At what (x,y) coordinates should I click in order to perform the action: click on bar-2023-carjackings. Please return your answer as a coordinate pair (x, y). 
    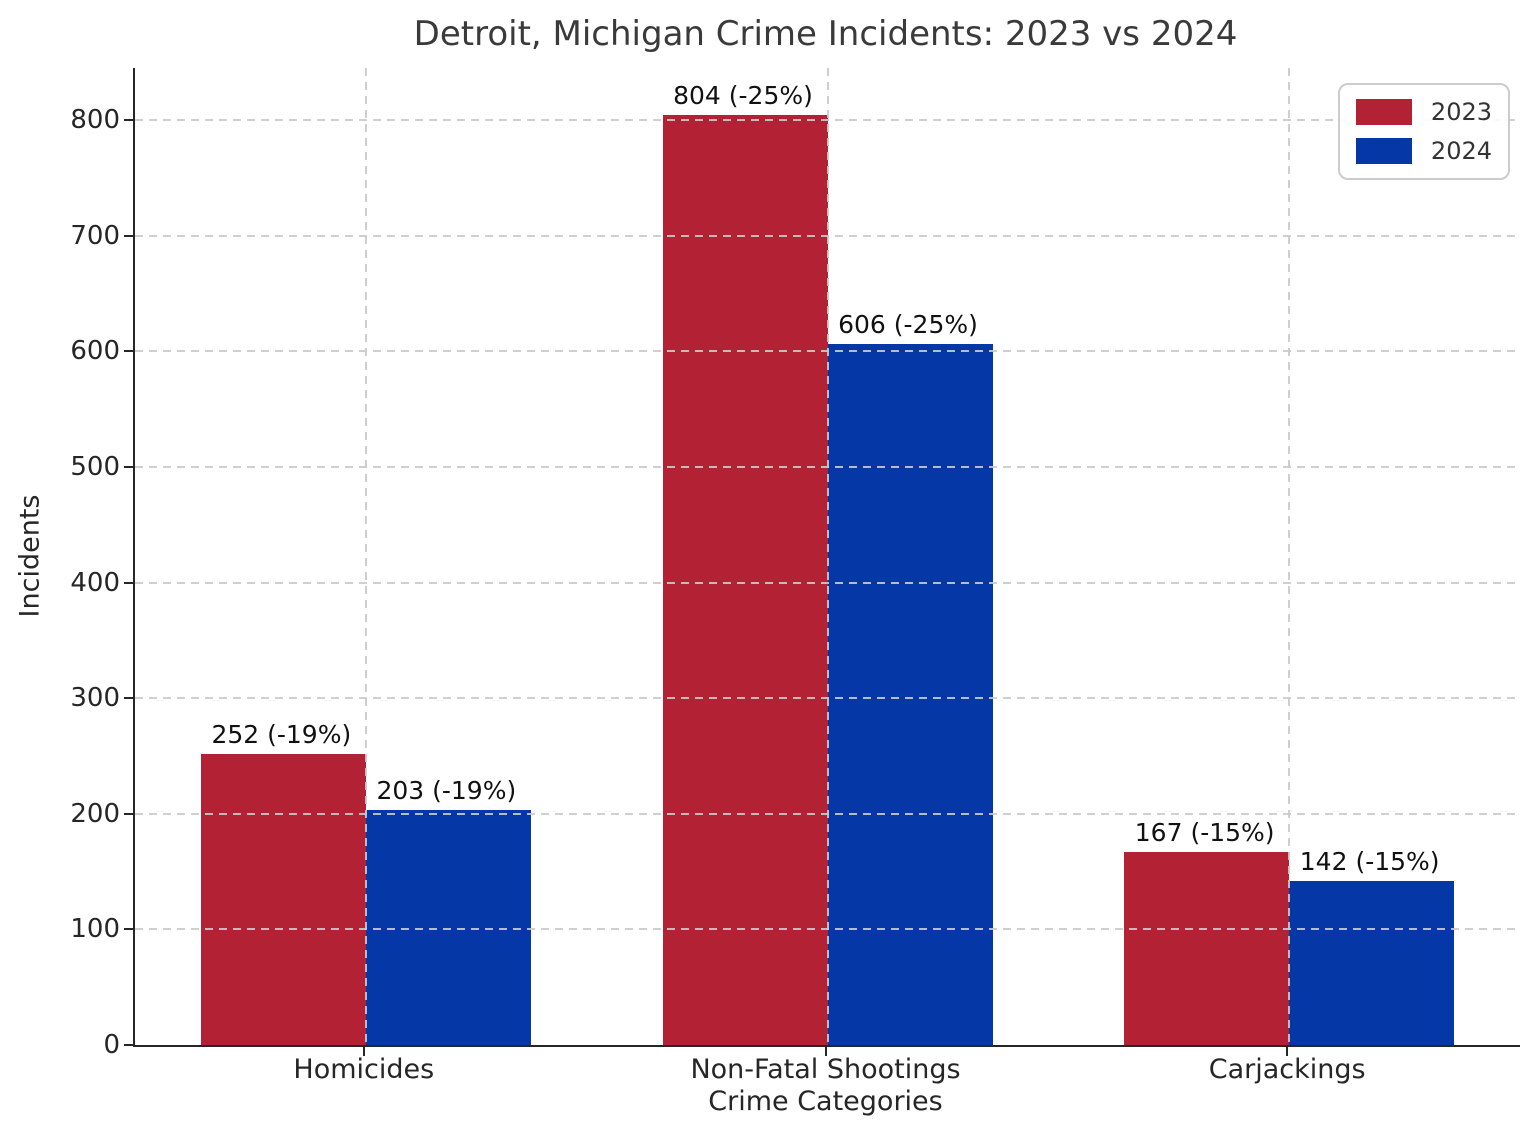
    Looking at the image, I should click on (1207, 948).